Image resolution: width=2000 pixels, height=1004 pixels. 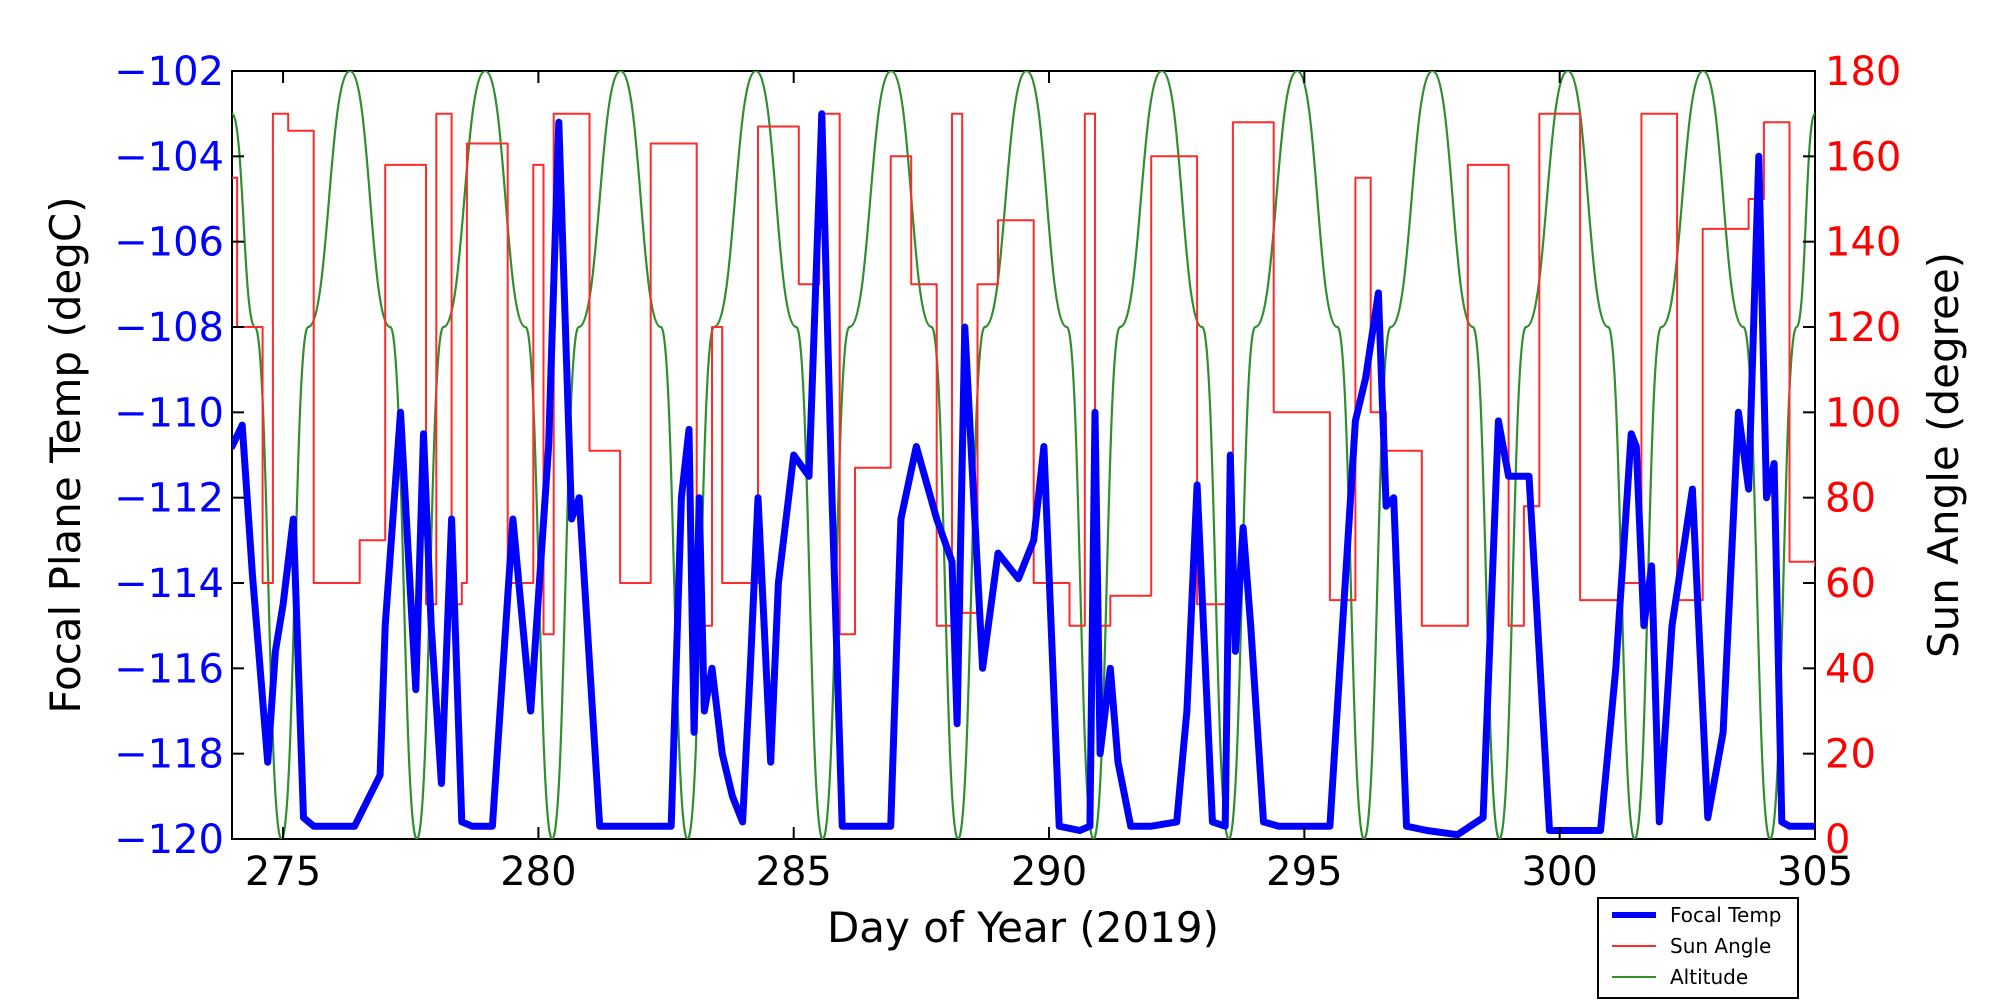 What do you see at coordinates (169, 413) in the screenshot?
I see `y-left-tick-label: −110` at bounding box center [169, 413].